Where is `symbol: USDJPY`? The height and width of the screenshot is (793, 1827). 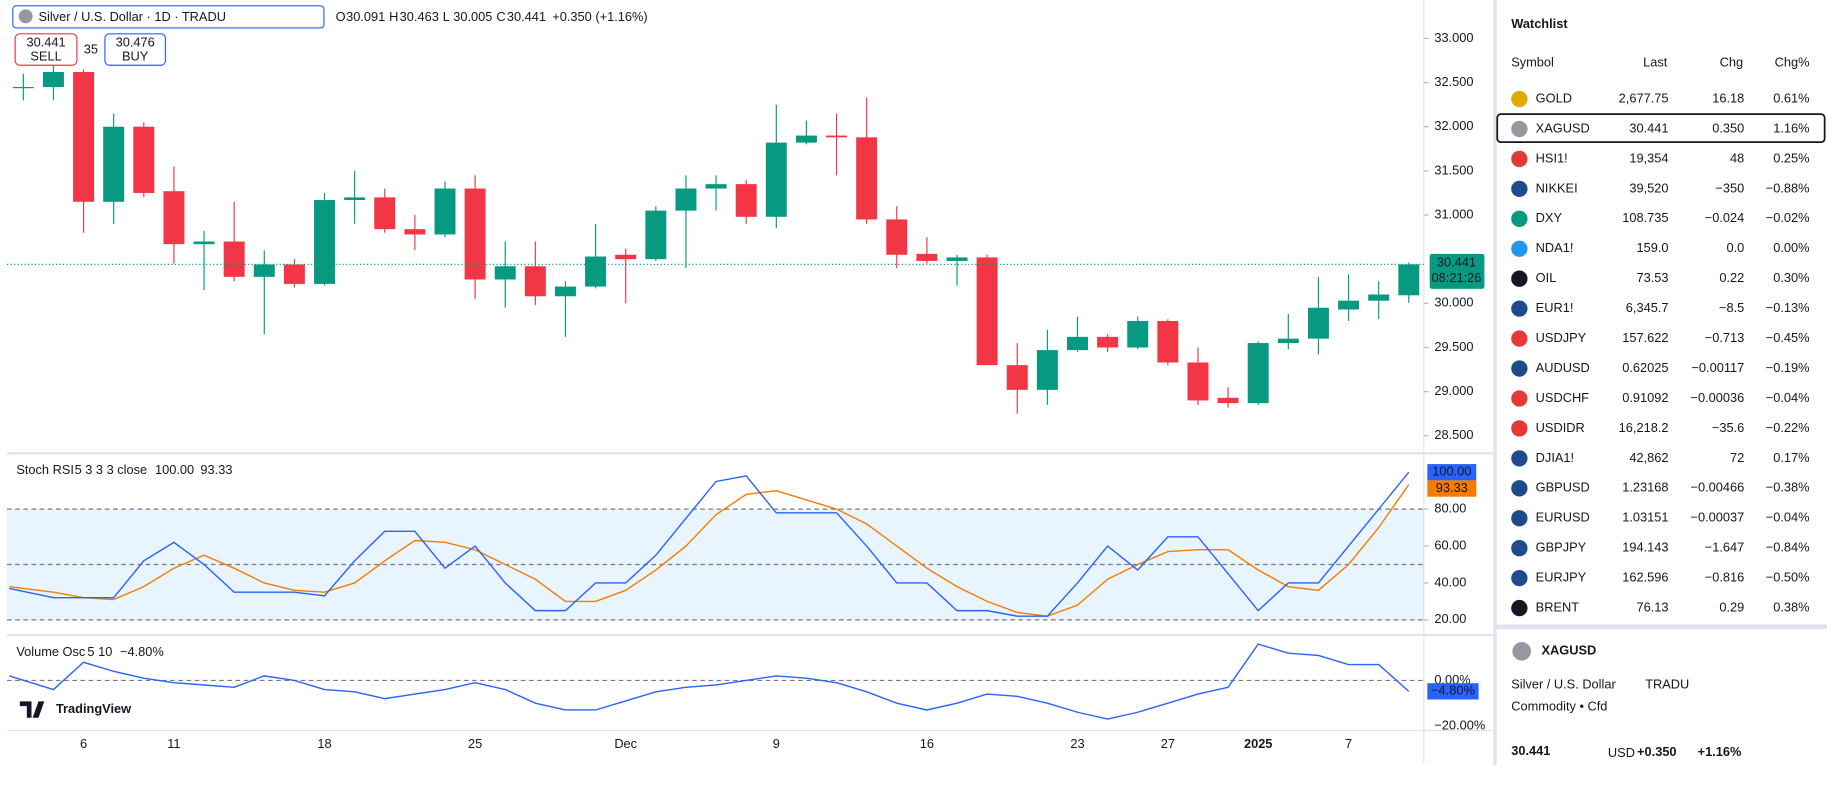 symbol: USDJPY is located at coordinates (1561, 337).